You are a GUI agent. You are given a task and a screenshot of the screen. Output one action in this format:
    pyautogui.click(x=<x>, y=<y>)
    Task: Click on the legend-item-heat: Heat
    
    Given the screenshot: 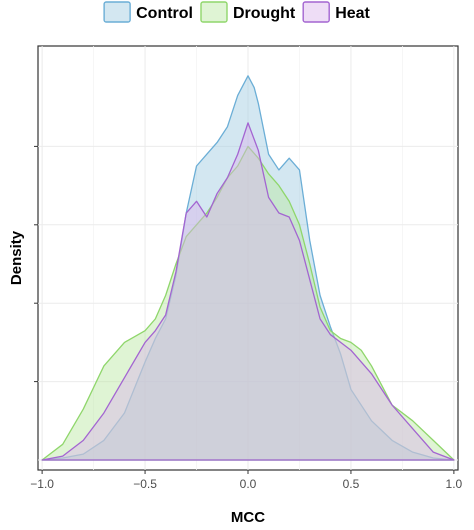 What is the action you would take?
    pyautogui.click(x=336, y=12)
    